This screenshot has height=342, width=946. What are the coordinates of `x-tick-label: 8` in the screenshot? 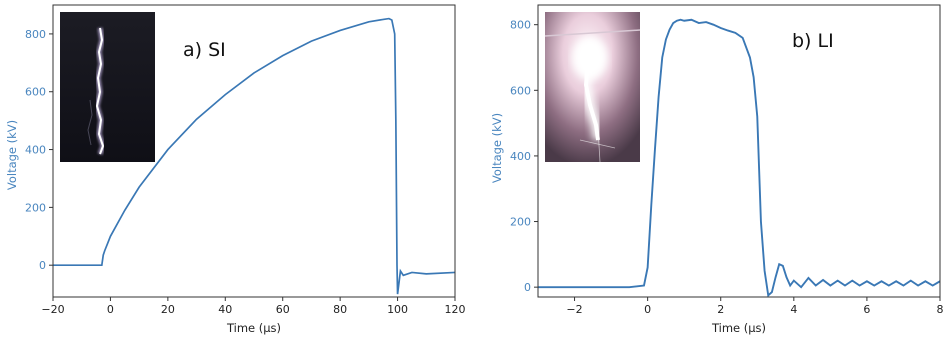 It's located at (940, 309).